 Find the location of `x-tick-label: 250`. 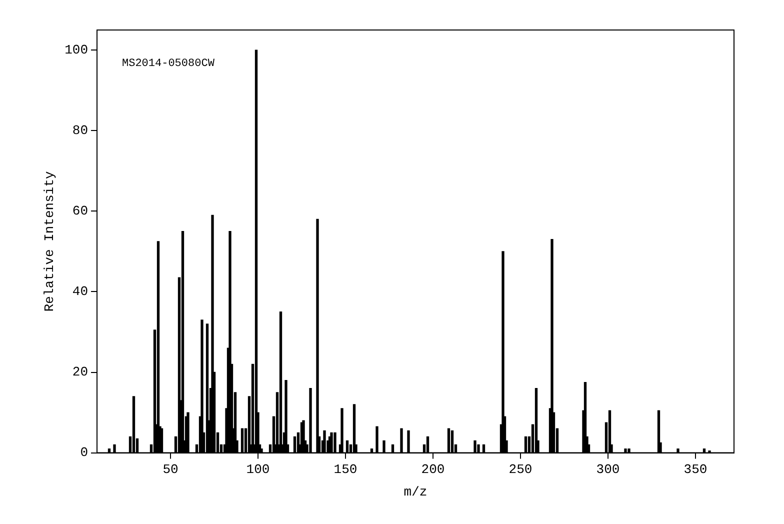

x-tick-label: 250 is located at coordinates (520, 470).